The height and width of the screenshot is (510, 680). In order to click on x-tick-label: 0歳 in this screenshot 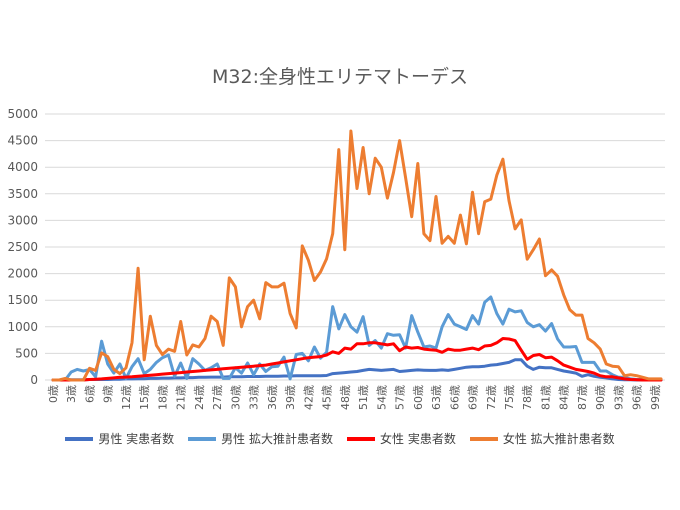, I will do `click(53, 394)`.